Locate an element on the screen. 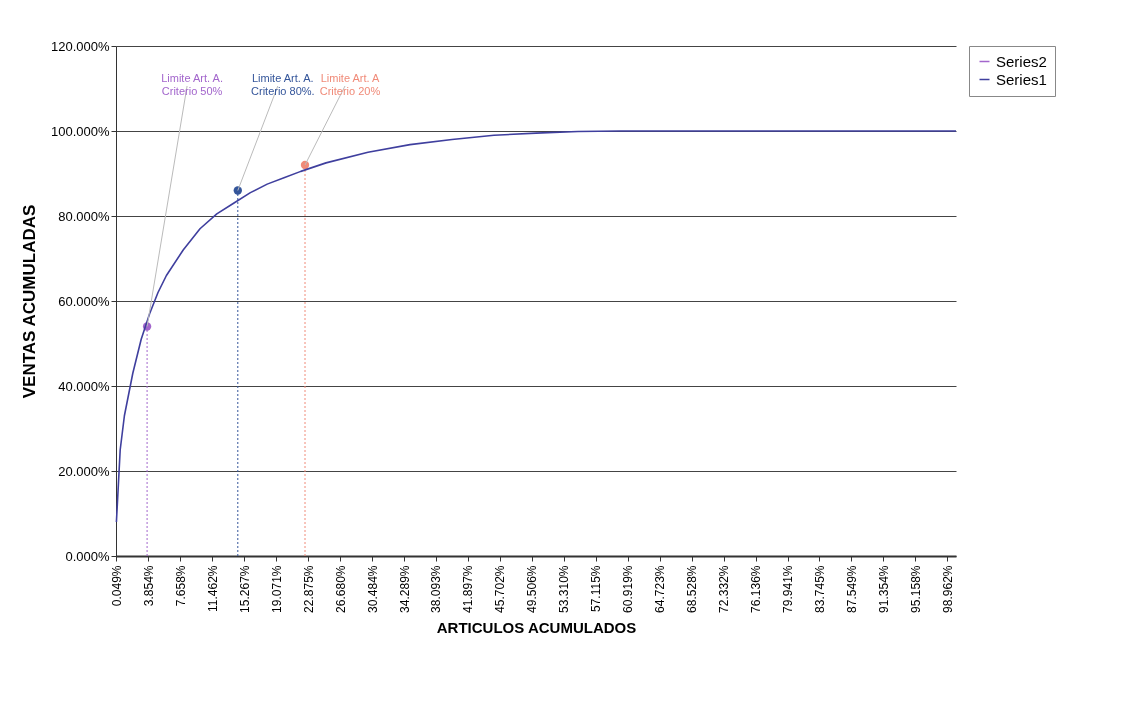 This screenshot has height=705, width=1133. y-tick-label: 120.000% is located at coordinates (80, 46).